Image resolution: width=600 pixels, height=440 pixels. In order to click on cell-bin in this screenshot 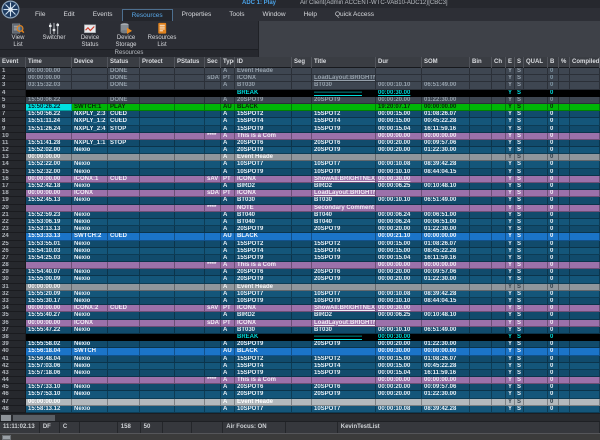, I will do `click(481, 388)`.